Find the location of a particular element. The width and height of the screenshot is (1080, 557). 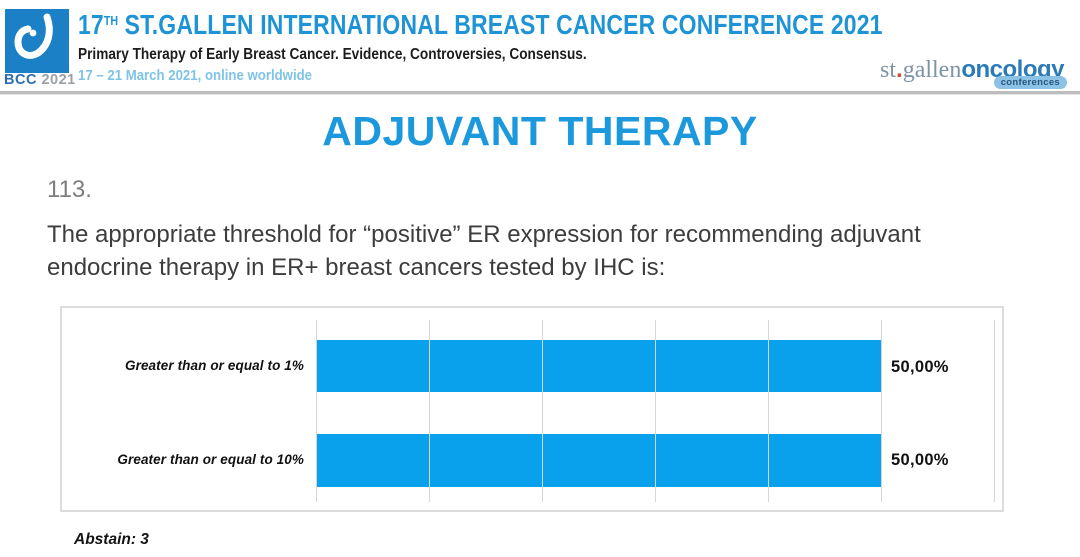

bcc-acronym: BCC is located at coordinates (20, 80).